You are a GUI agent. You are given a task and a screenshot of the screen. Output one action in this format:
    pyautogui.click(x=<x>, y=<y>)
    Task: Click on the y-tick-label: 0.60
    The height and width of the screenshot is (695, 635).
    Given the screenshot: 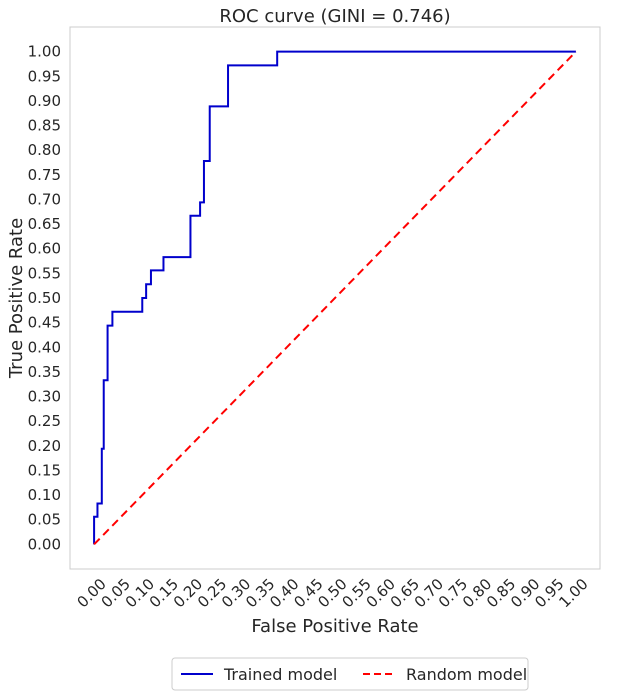 What is the action you would take?
    pyautogui.click(x=44, y=249)
    